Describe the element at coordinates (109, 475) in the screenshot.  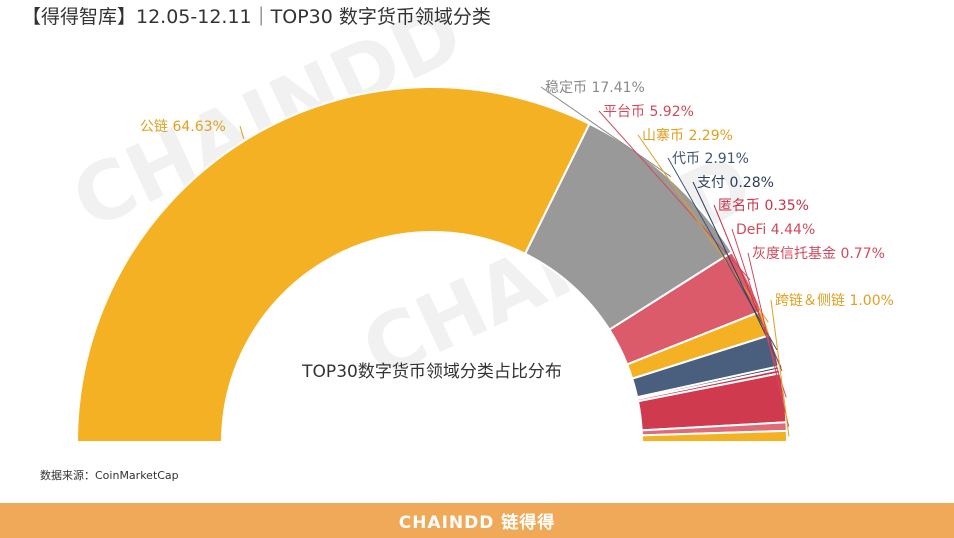
I see `data-source: 数据来源：CoinMarketCap` at that location.